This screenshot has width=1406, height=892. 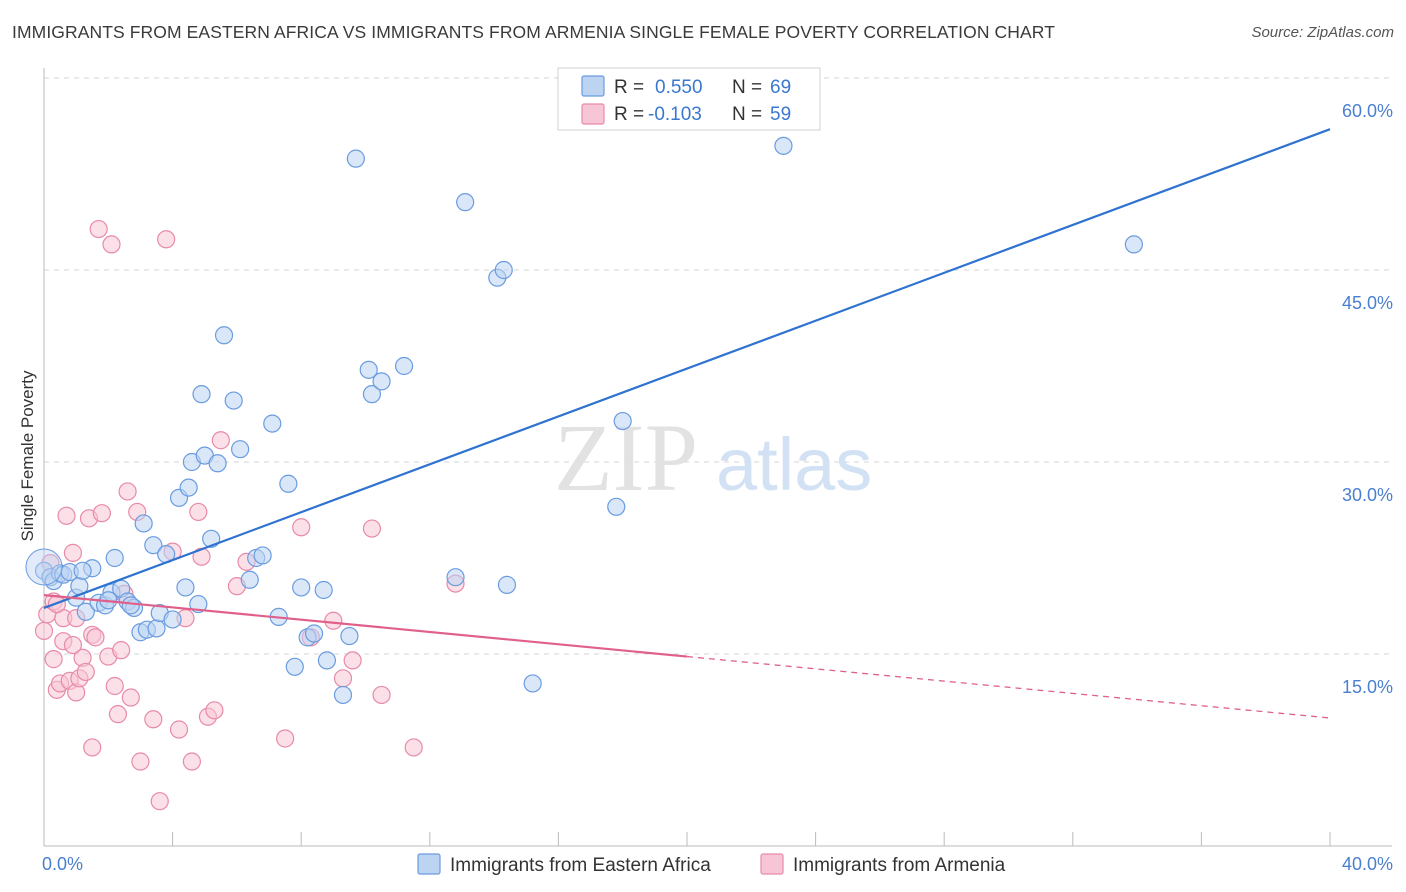 What do you see at coordinates (747, 87) in the screenshot?
I see `legend-n-label-1: N =` at bounding box center [747, 87].